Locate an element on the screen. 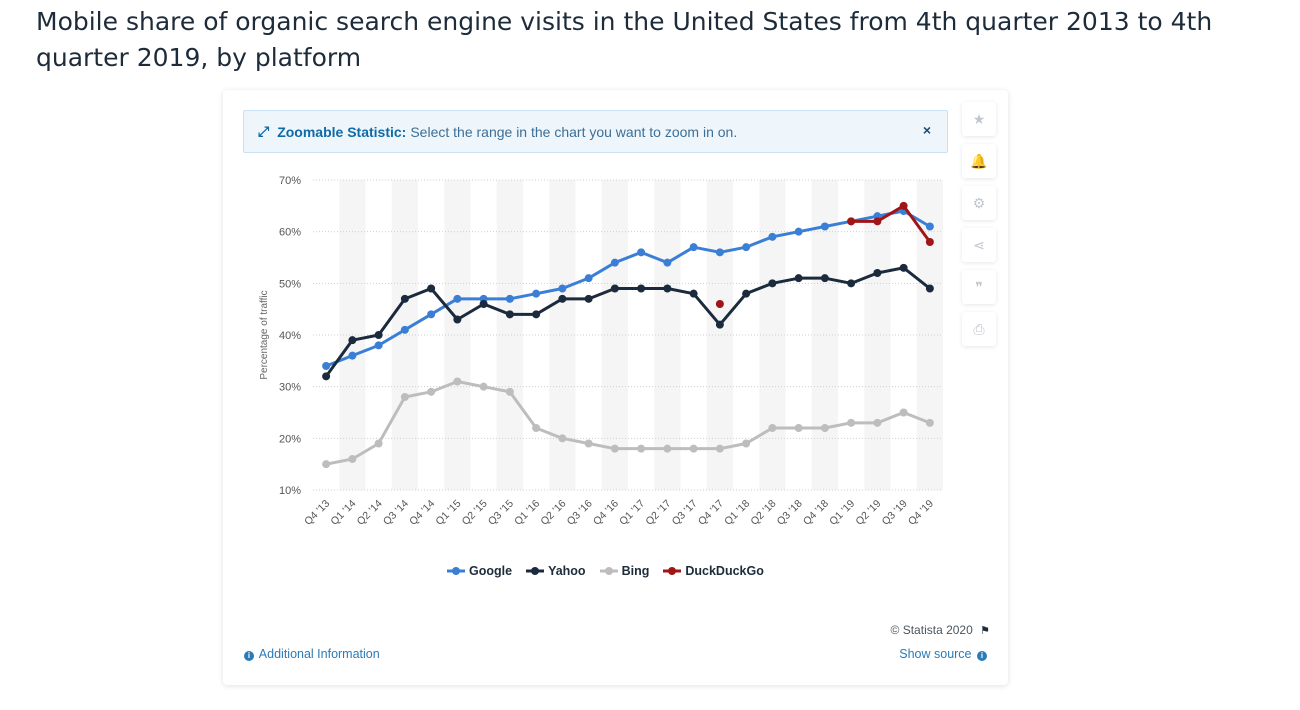 The width and height of the screenshot is (1300, 710). legend-item-yahoo: Yahoo is located at coordinates (556, 571).